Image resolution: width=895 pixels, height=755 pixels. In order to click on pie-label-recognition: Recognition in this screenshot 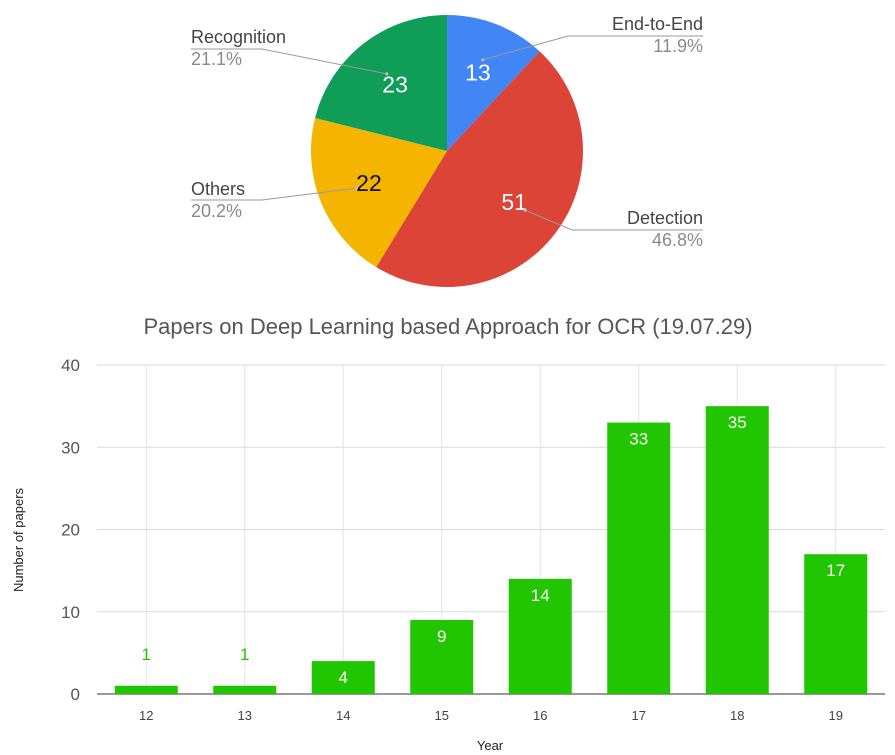, I will do `click(238, 37)`.